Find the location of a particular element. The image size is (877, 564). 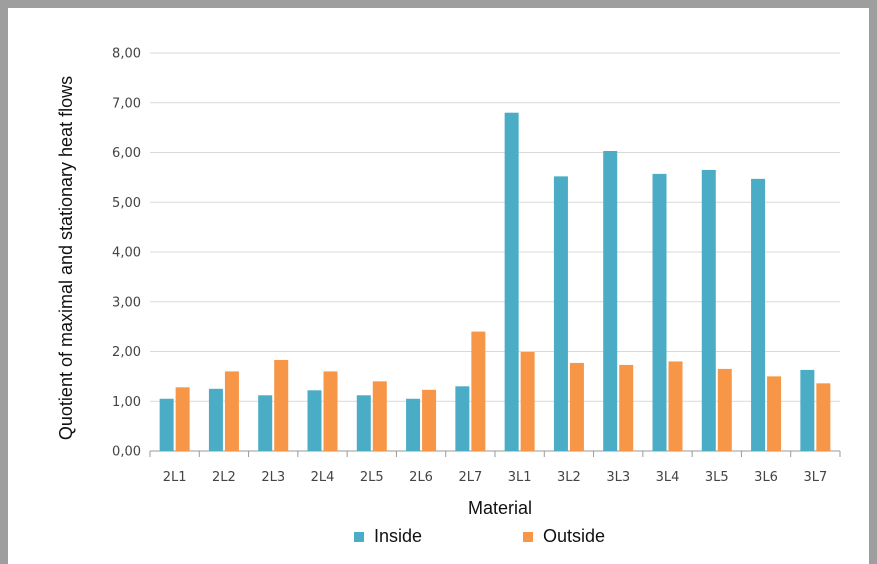

x-tick-label: 3L4 is located at coordinates (668, 477).